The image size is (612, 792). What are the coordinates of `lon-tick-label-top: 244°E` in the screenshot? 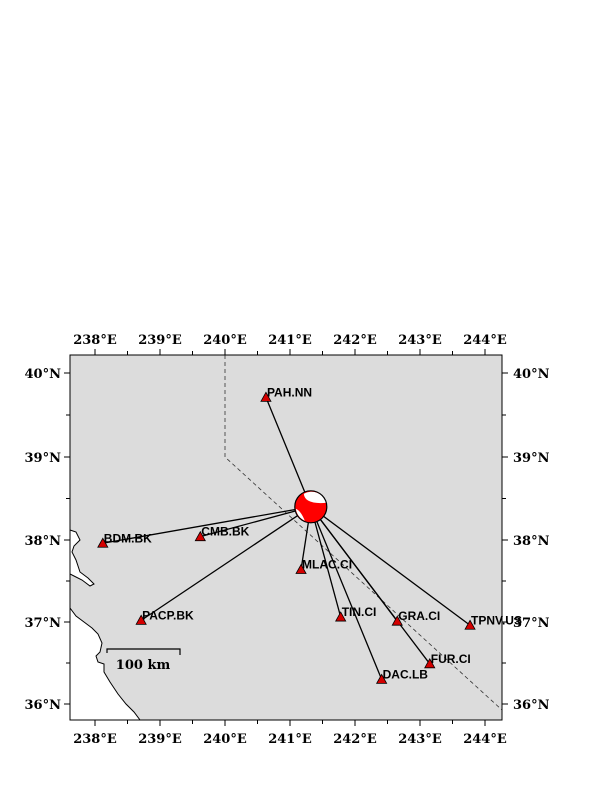 It's located at (485, 340).